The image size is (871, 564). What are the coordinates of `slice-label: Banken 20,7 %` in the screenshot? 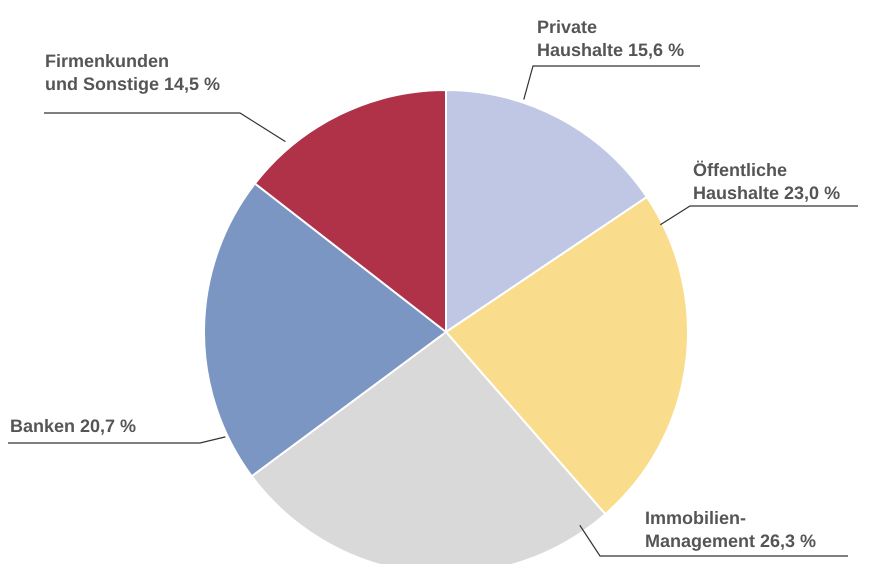 It's located at (73, 426).